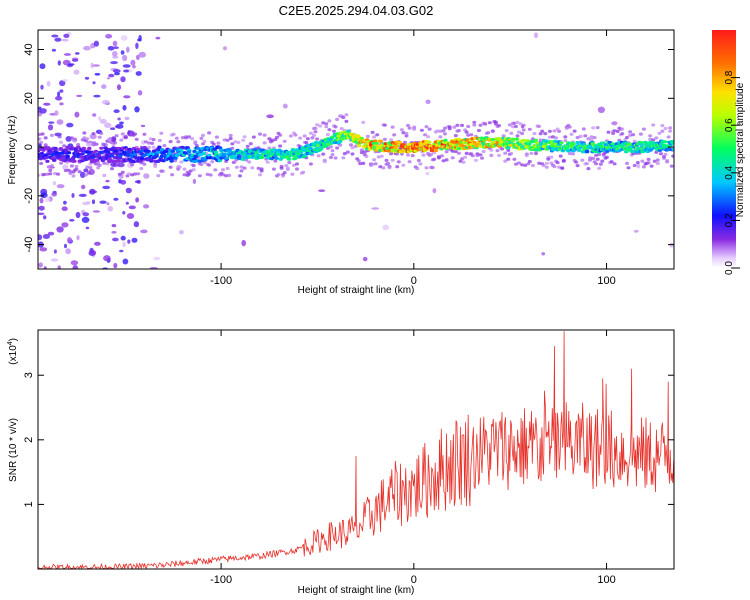 The height and width of the screenshot is (600, 750). Describe the element at coordinates (356, 10) in the screenshot. I see `figure-title: C2E5.2025.294.04.03.G02` at that location.